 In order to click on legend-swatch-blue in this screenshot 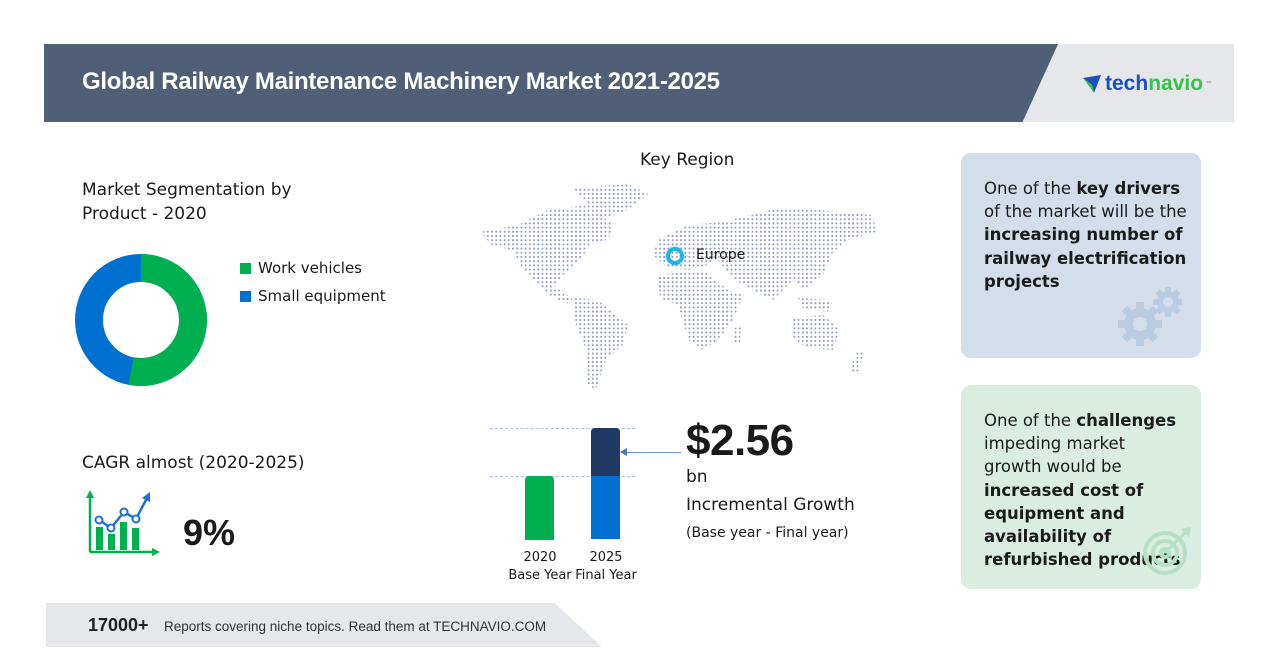, I will do `click(245, 296)`.